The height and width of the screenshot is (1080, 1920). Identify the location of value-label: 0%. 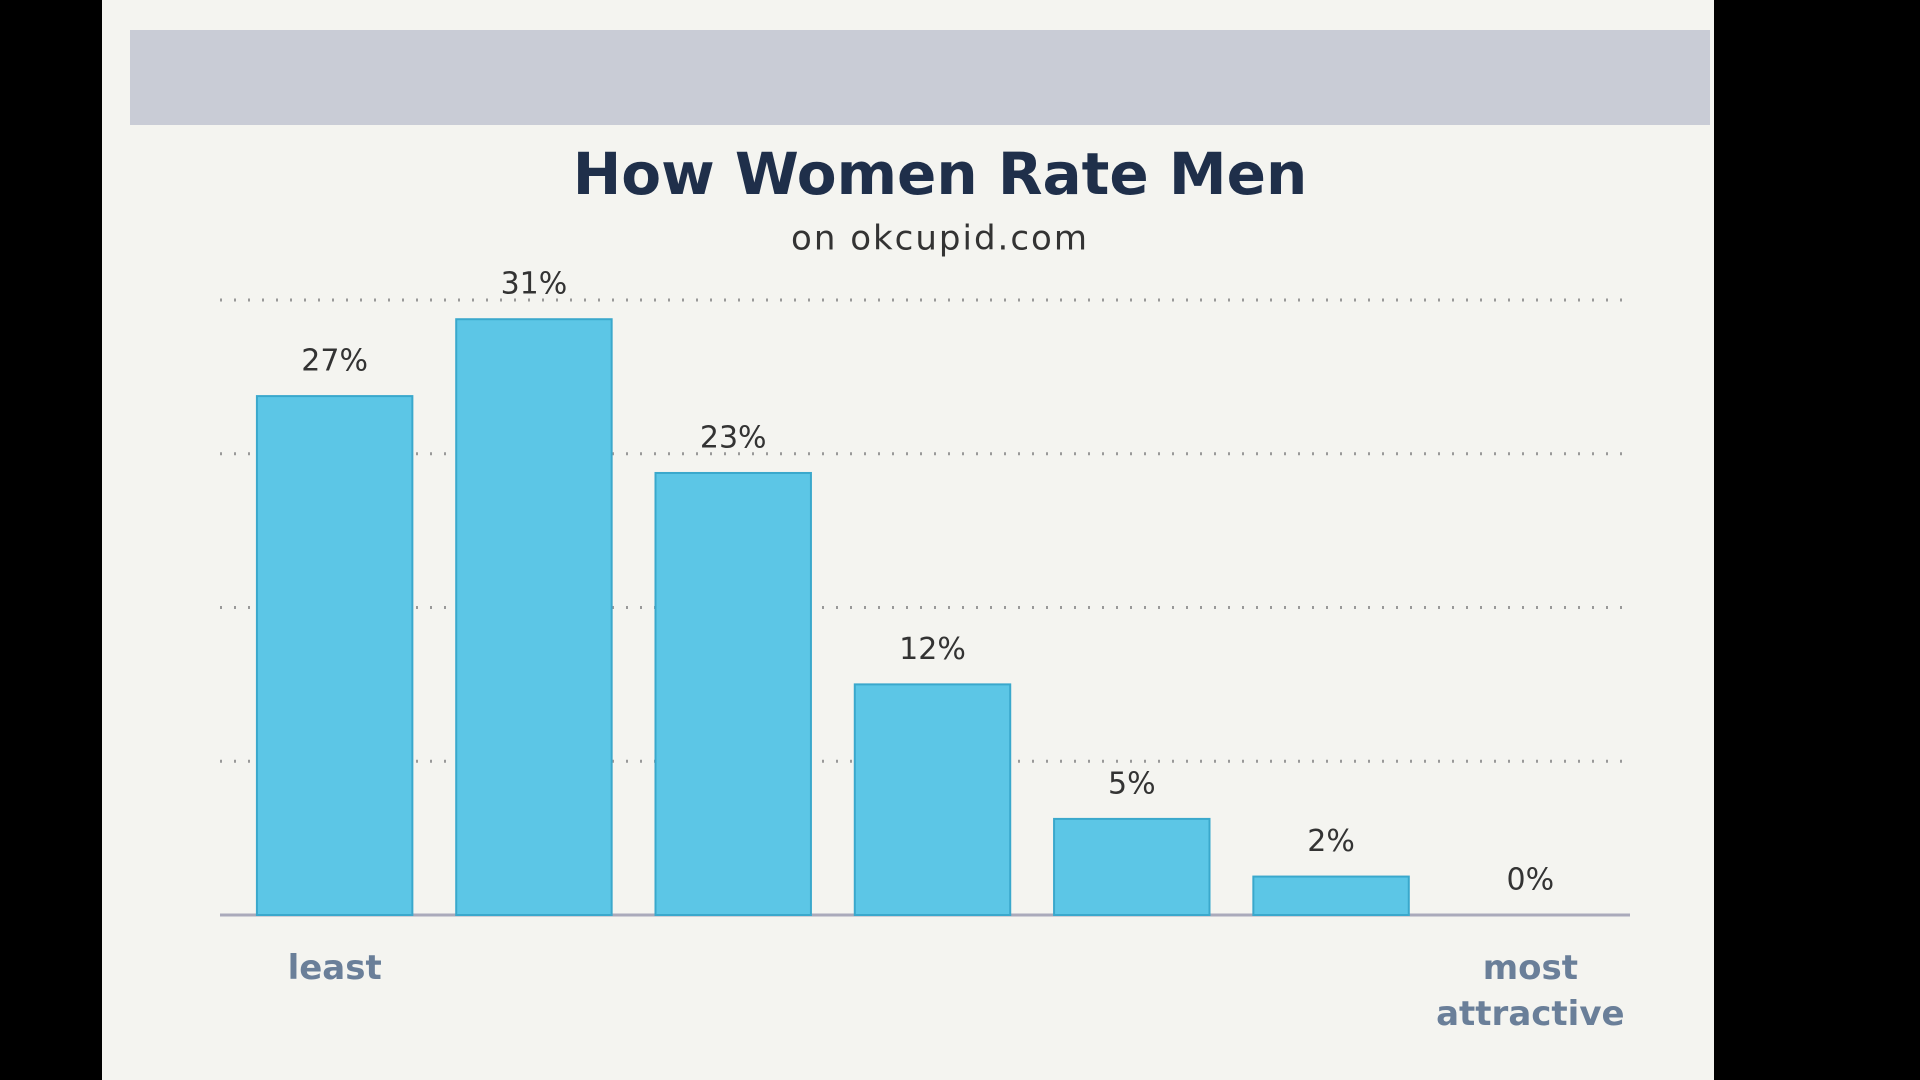
(1531, 880).